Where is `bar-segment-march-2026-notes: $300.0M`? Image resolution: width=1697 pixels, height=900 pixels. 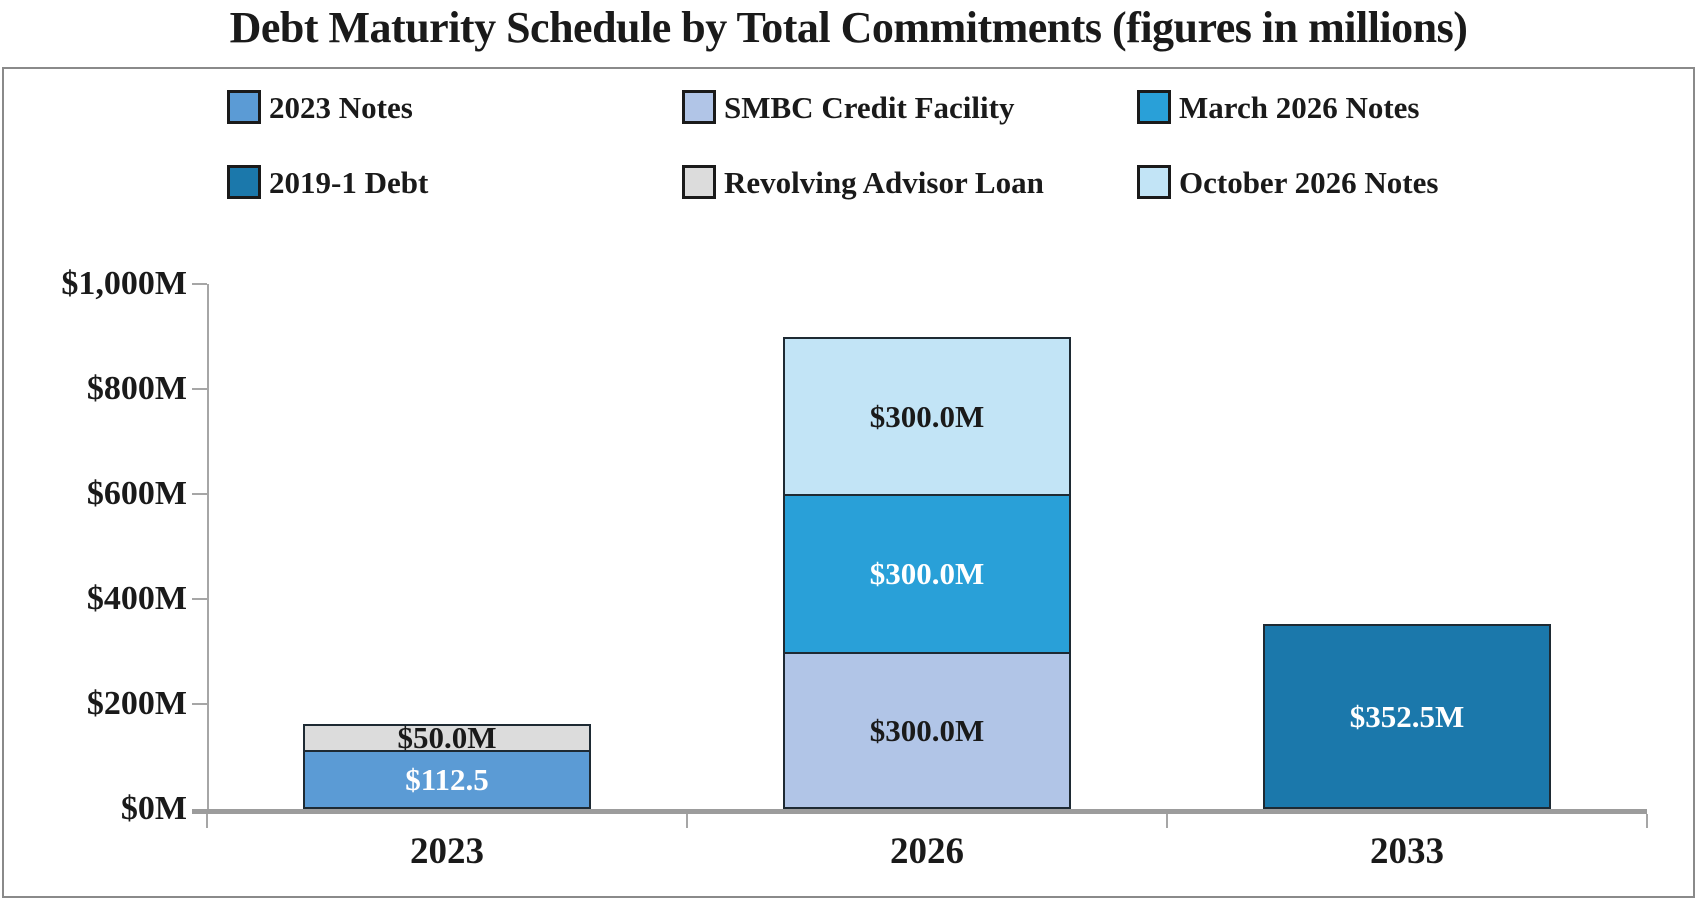 bar-segment-march-2026-notes: $300.0M is located at coordinates (927, 574).